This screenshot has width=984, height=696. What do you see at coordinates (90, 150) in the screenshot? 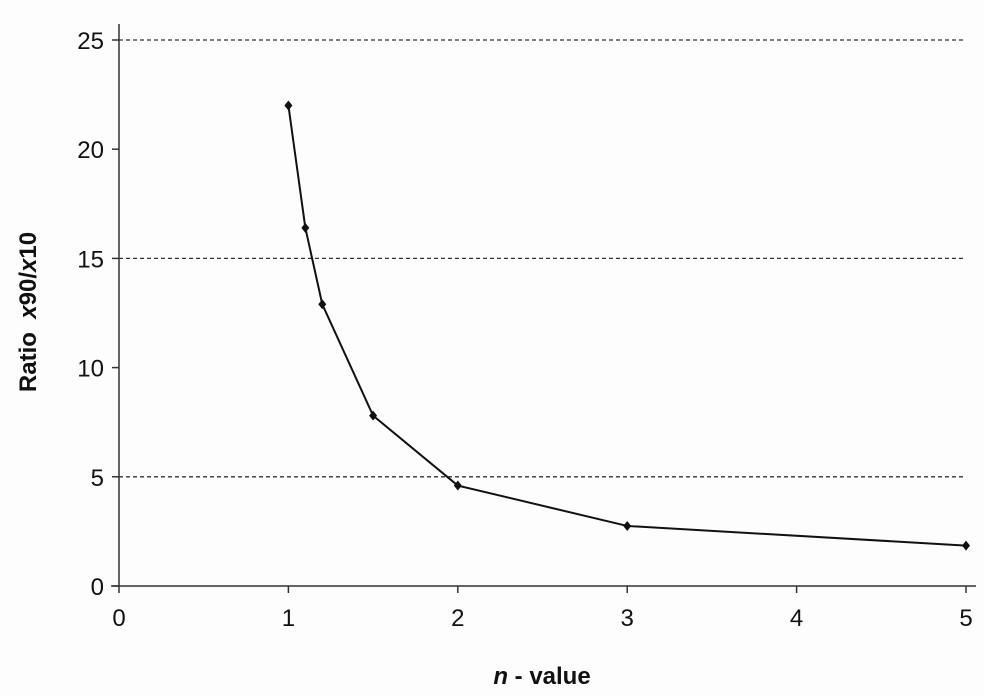
I see `y-tick-label: 20` at bounding box center [90, 150].